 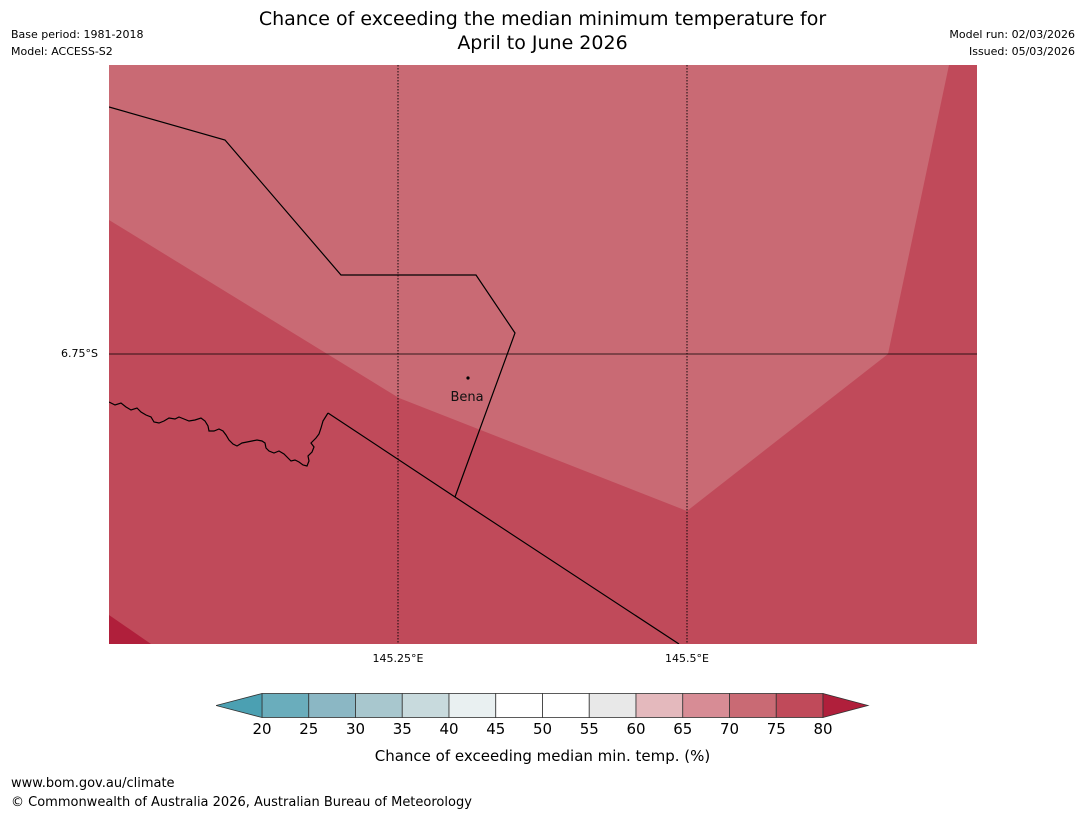 What do you see at coordinates (589, 729) in the screenshot?
I see `colorbar-tick-label: 55` at bounding box center [589, 729].